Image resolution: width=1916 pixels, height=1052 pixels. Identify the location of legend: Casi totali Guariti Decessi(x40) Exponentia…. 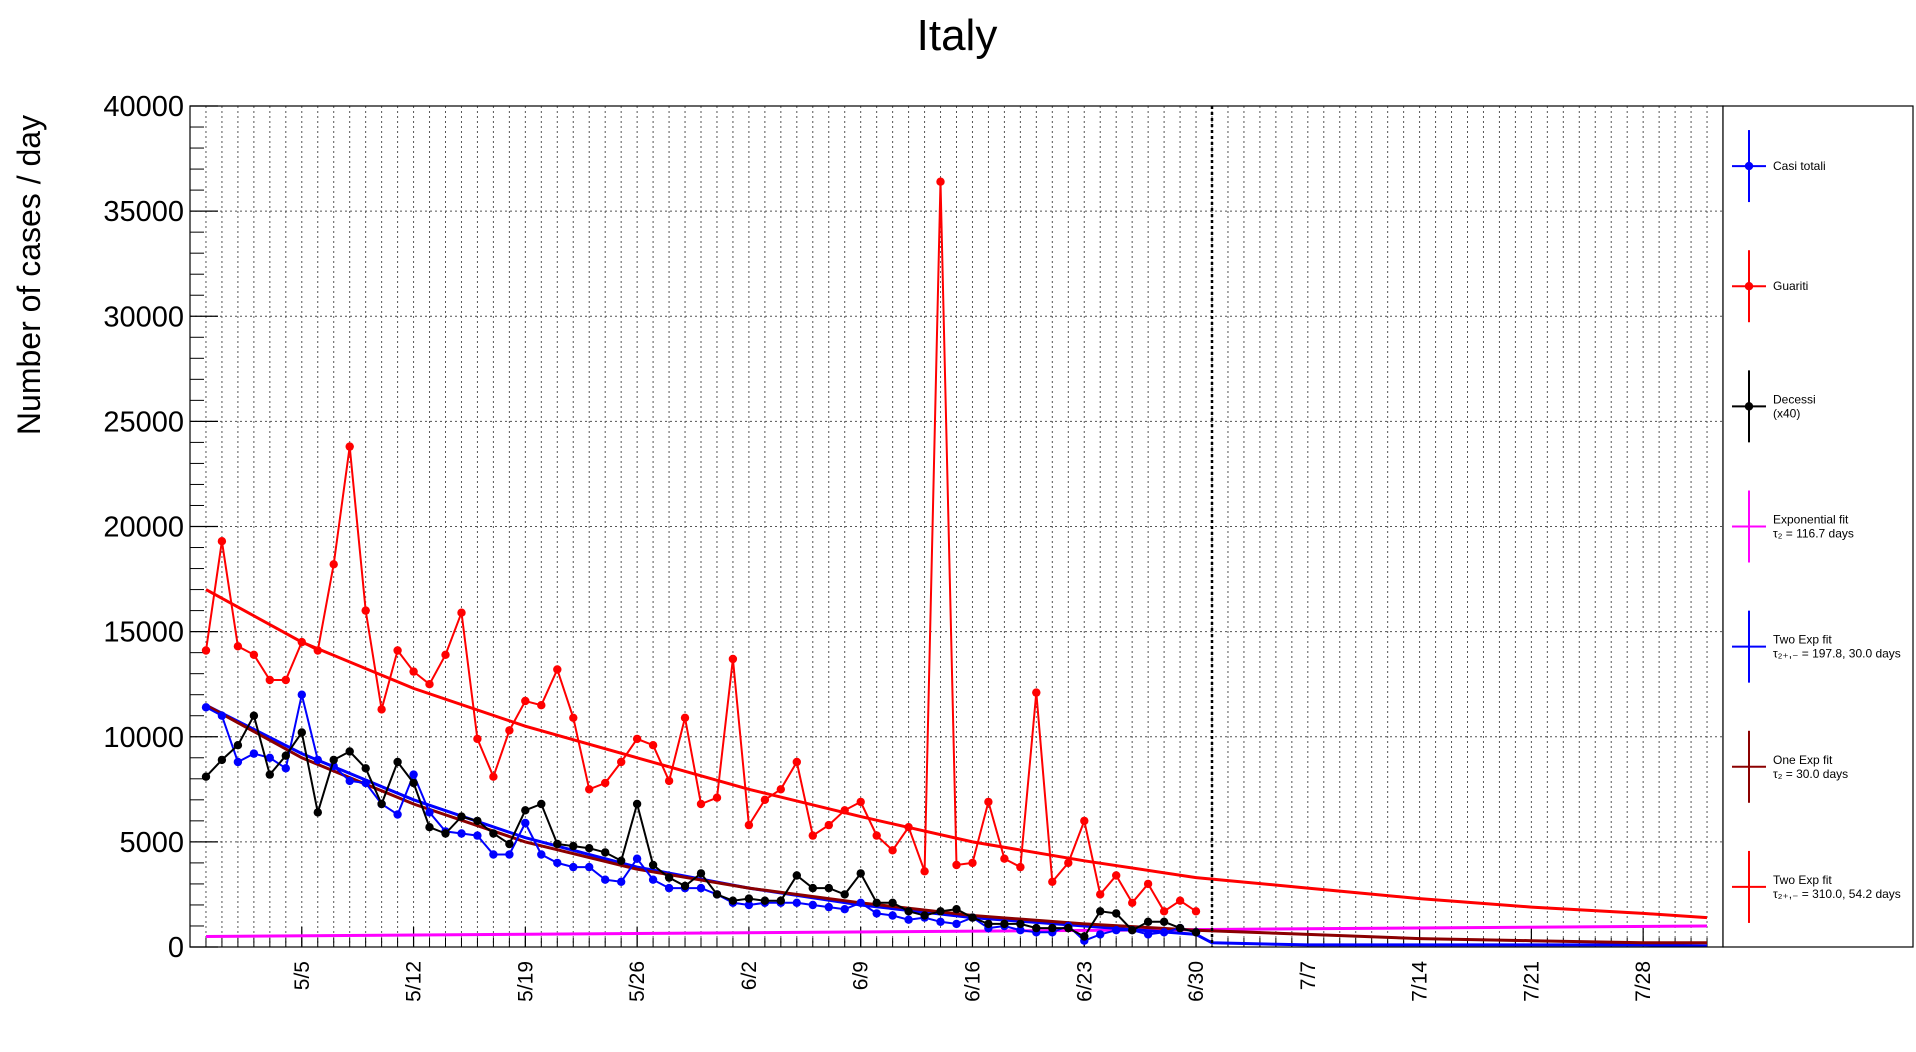
(1818, 526).